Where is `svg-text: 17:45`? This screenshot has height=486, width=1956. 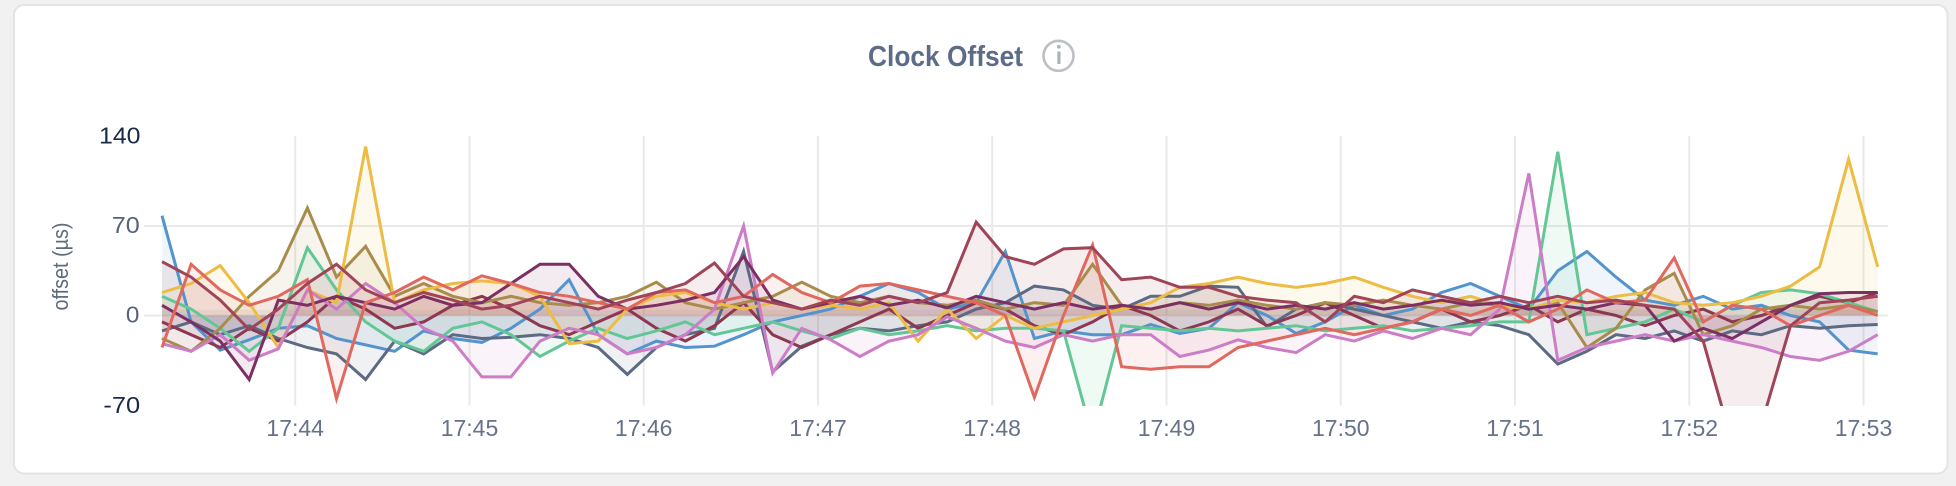
svg-text: 17:45 is located at coordinates (470, 428).